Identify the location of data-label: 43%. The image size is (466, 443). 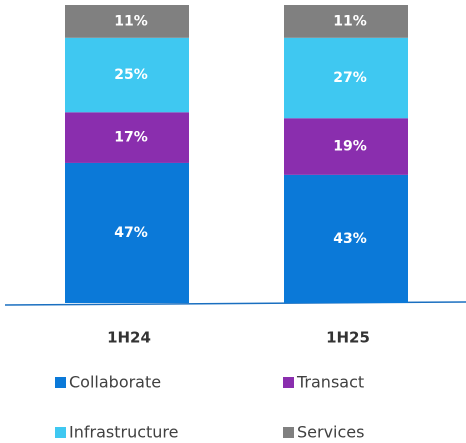
(350, 239).